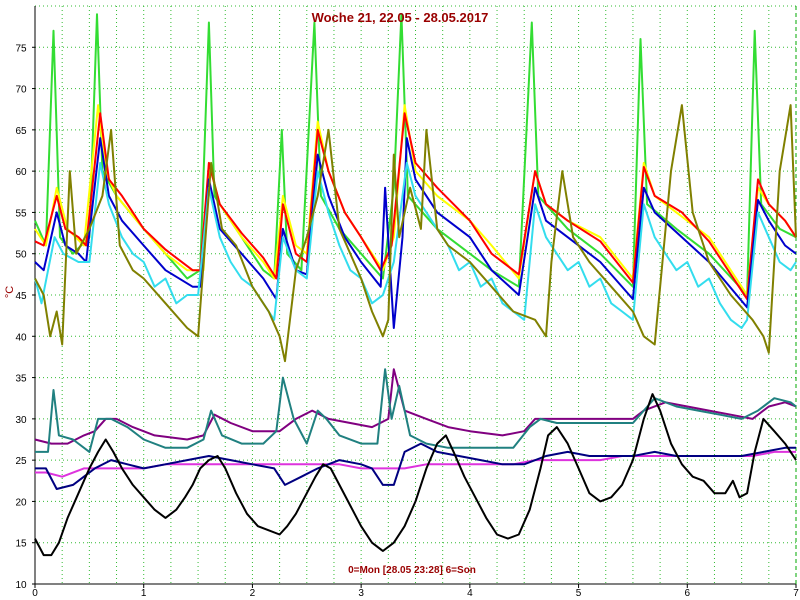 This screenshot has width=800, height=600. What do you see at coordinates (10, 292) in the screenshot?
I see `y-axis-label: °C` at bounding box center [10, 292].